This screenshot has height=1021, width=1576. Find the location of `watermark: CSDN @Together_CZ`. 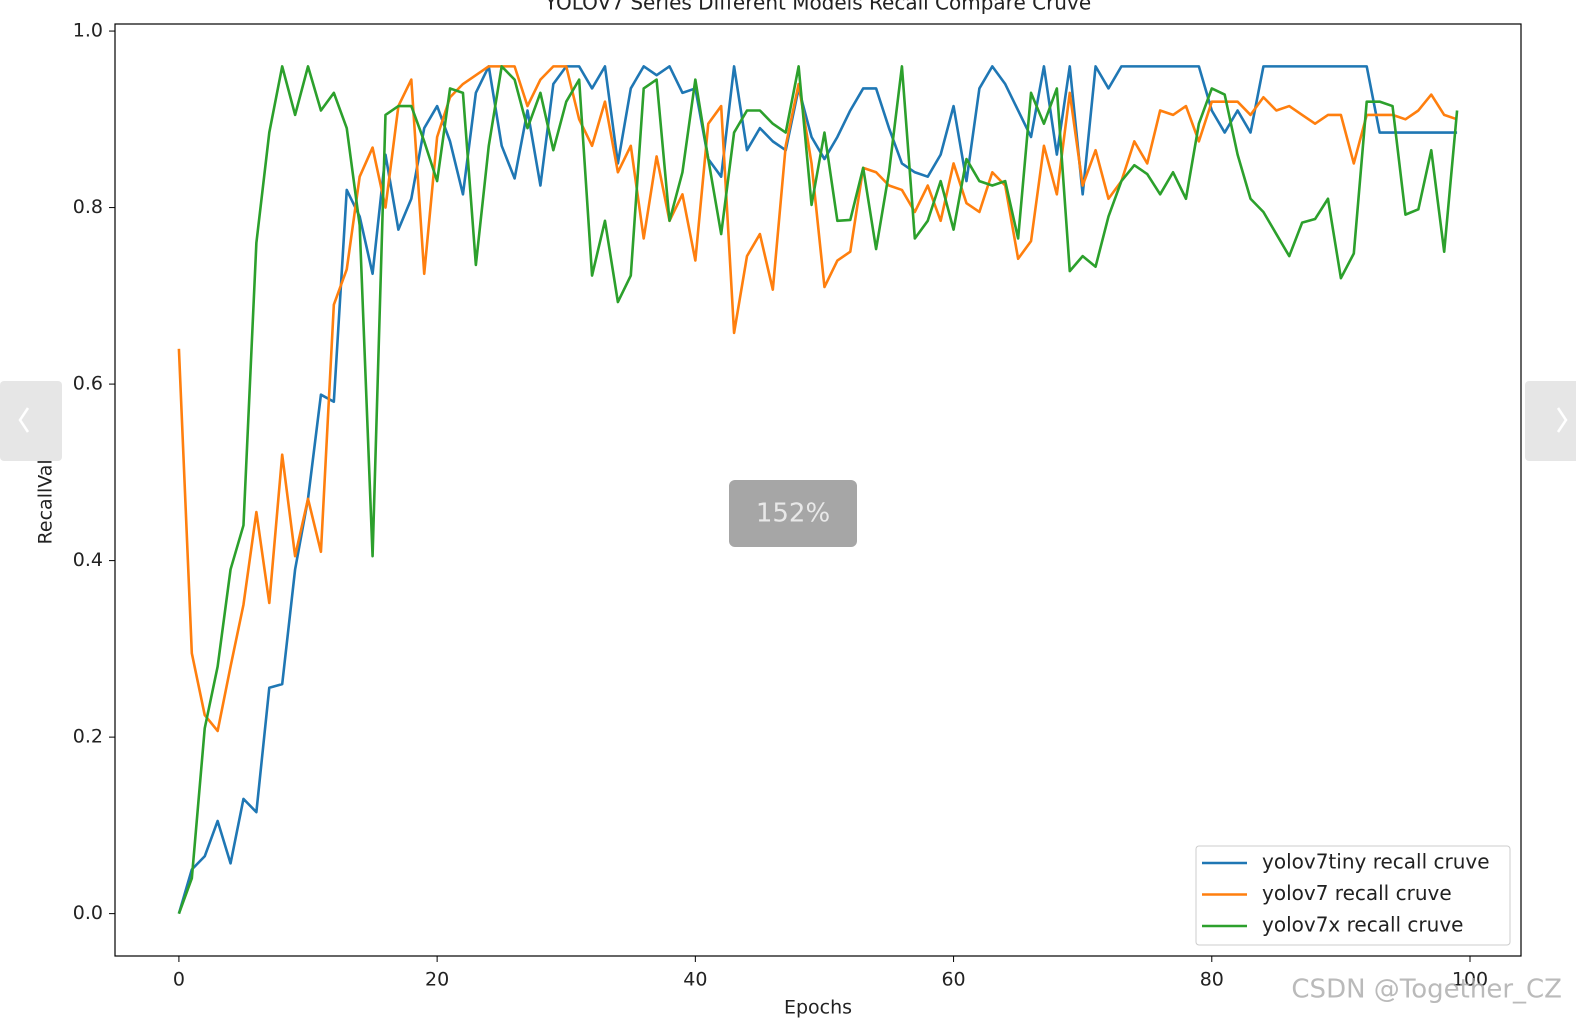

watermark: CSDN @Together_CZ is located at coordinates (1426, 990).